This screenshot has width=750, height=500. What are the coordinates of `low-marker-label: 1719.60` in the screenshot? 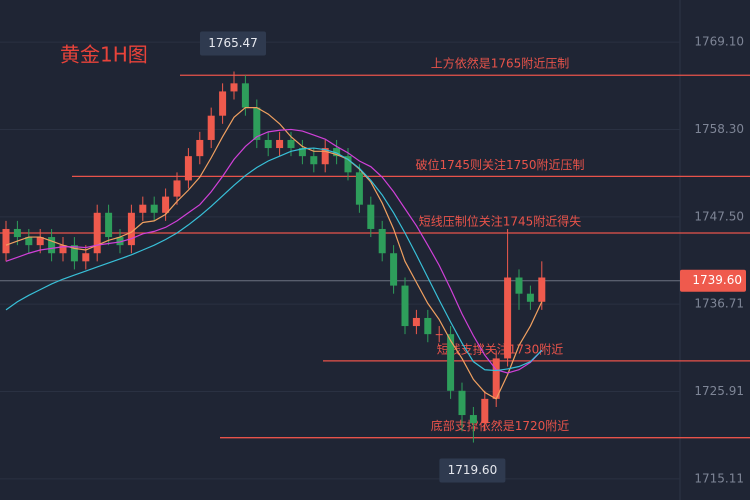 It's located at (473, 470).